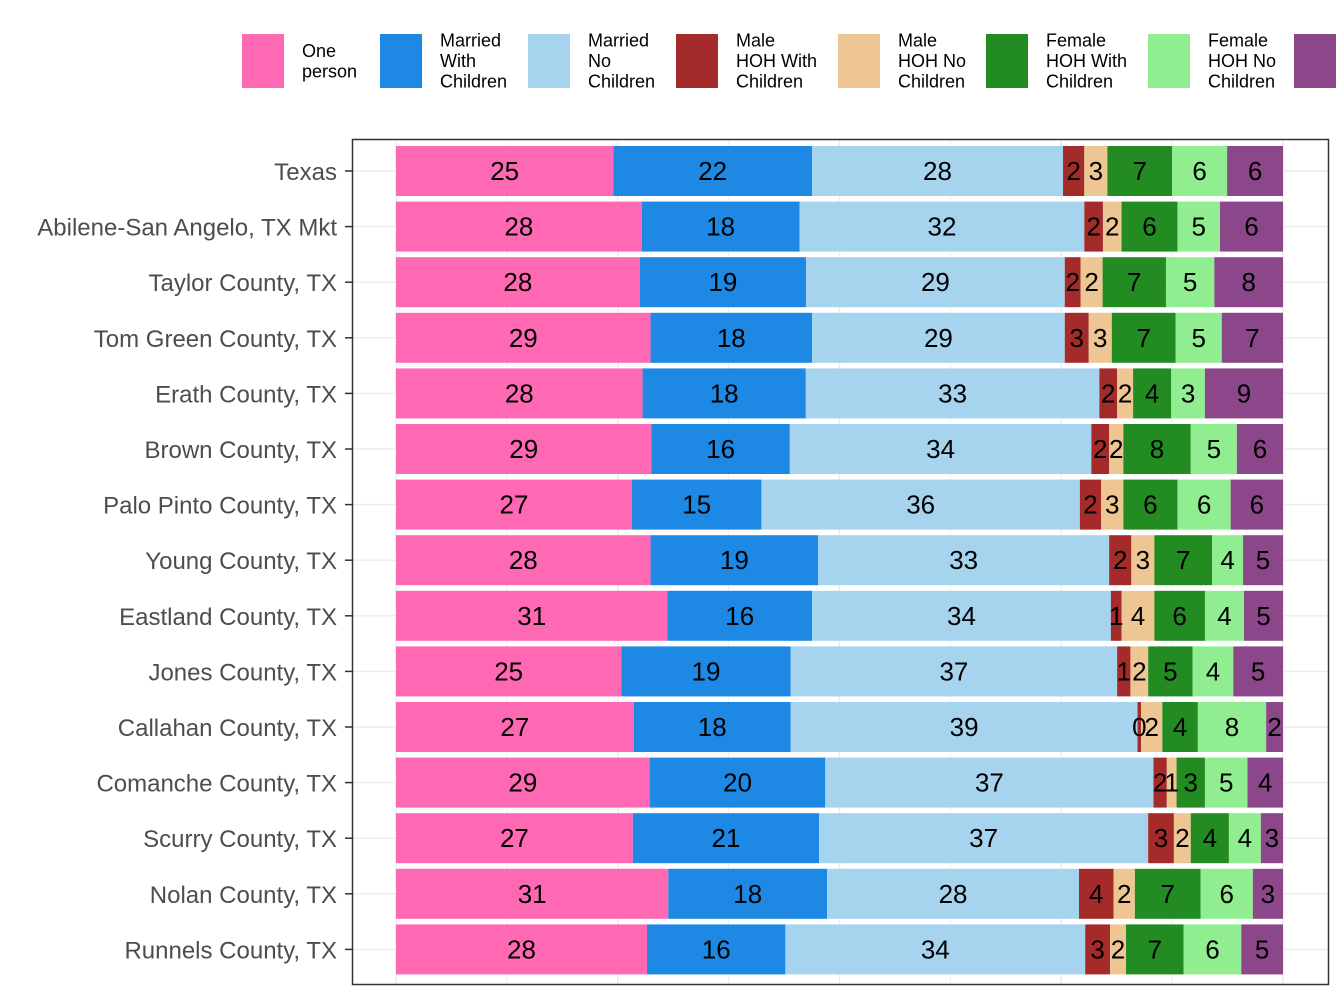  What do you see at coordinates (242, 283) in the screenshot?
I see `category-label: Taylor County, TX` at bounding box center [242, 283].